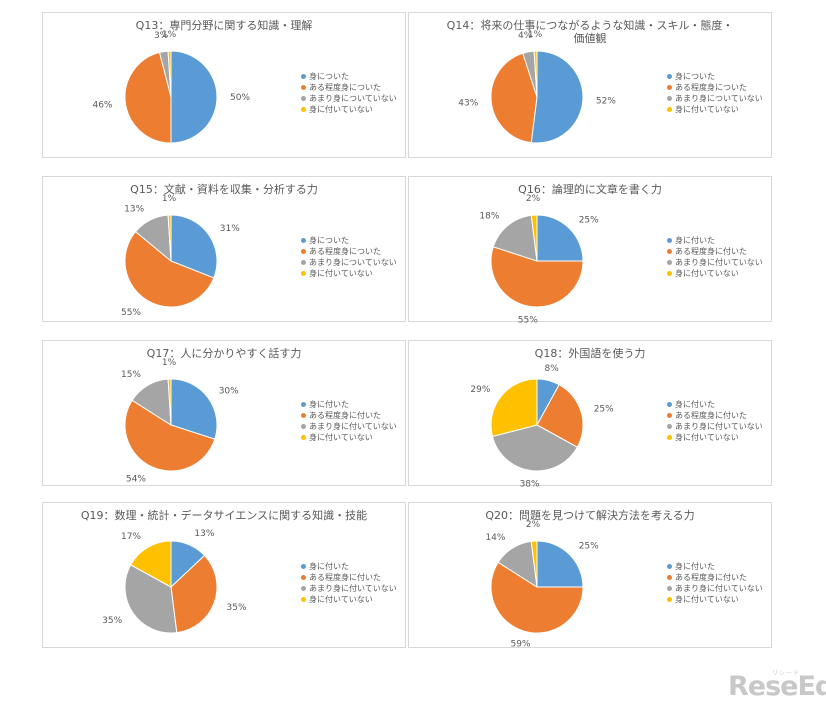 Image resolution: width=826 pixels, height=705 pixels. Describe the element at coordinates (606, 102) in the screenshot. I see `data-label: 52%` at that location.